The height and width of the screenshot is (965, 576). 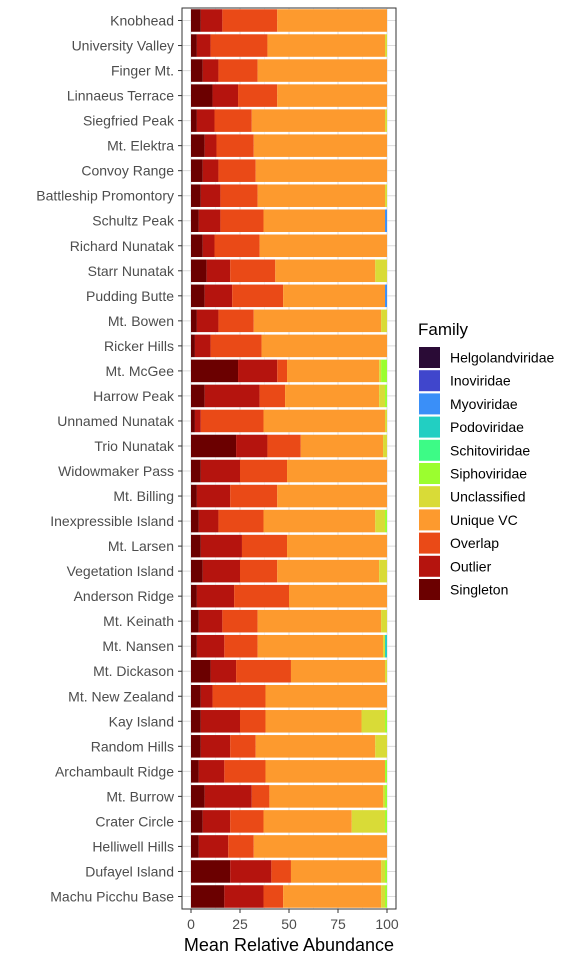 I want to click on bar-singleton-mt-dickason, so click(x=201, y=671).